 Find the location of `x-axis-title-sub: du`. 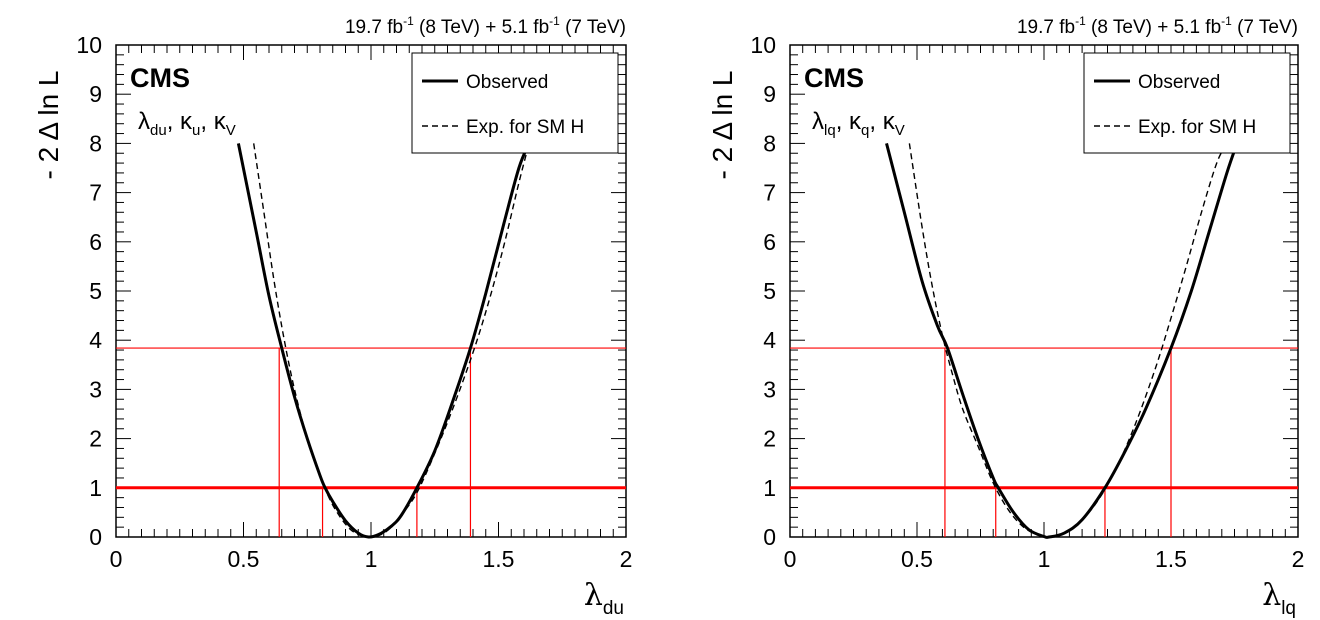

x-axis-title-sub: du is located at coordinates (613, 608).